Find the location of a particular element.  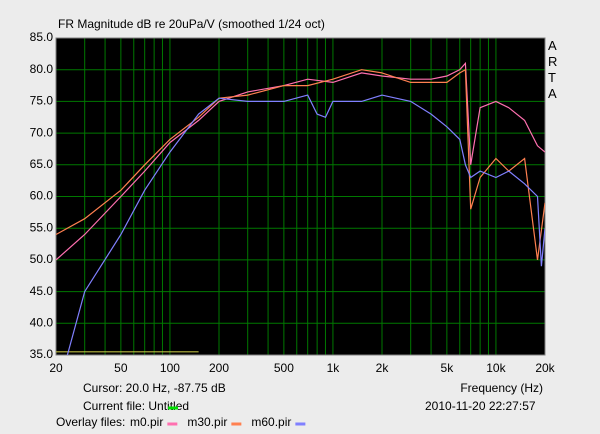

y-tick-label: 70.0 is located at coordinates (42, 132).